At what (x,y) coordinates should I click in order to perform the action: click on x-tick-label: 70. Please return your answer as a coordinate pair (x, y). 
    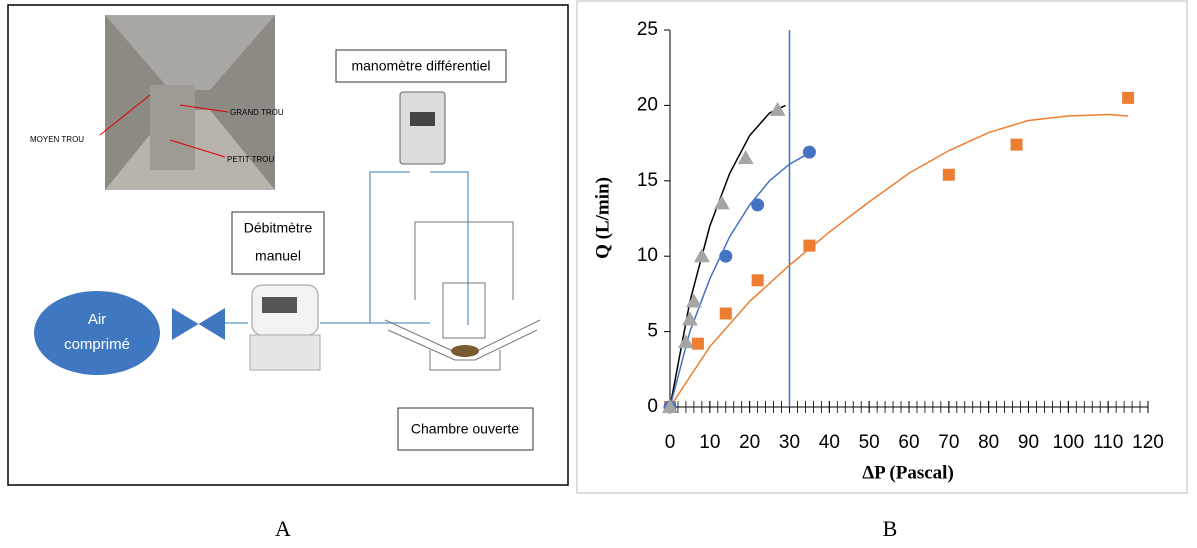
    Looking at the image, I should click on (948, 442).